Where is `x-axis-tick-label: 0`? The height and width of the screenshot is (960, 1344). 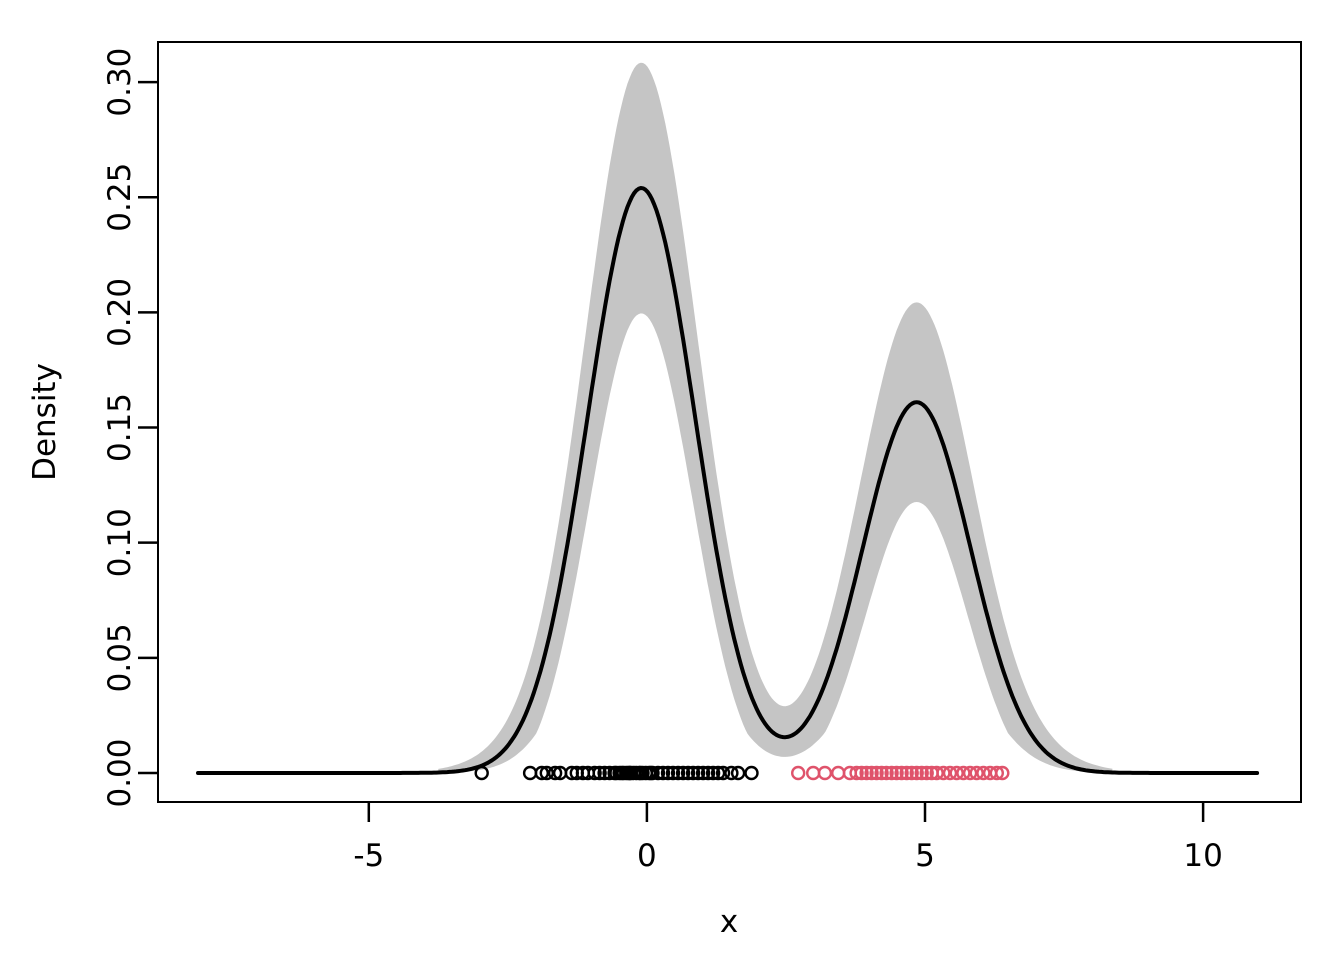
x-axis-tick-label: 0 is located at coordinates (647, 856).